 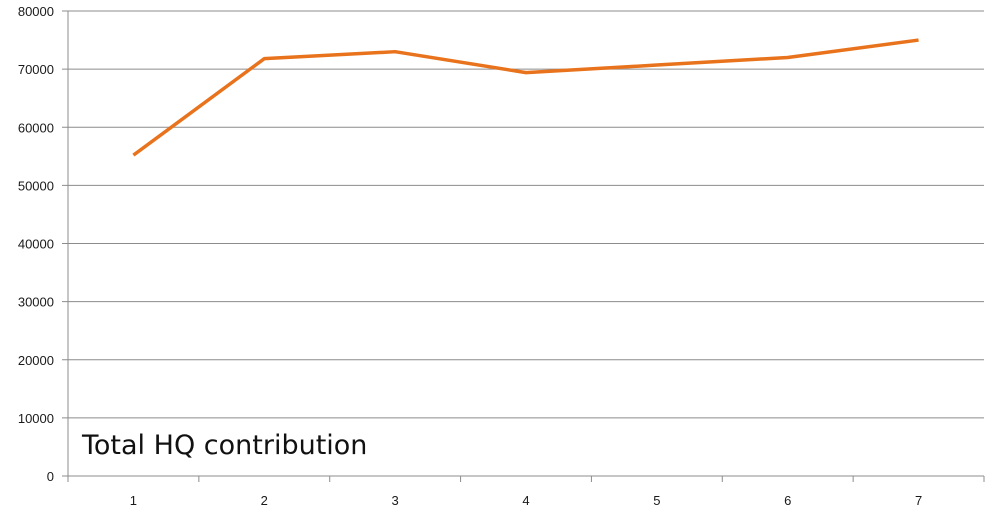 I want to click on x-tick-label: 4, so click(x=525, y=500).